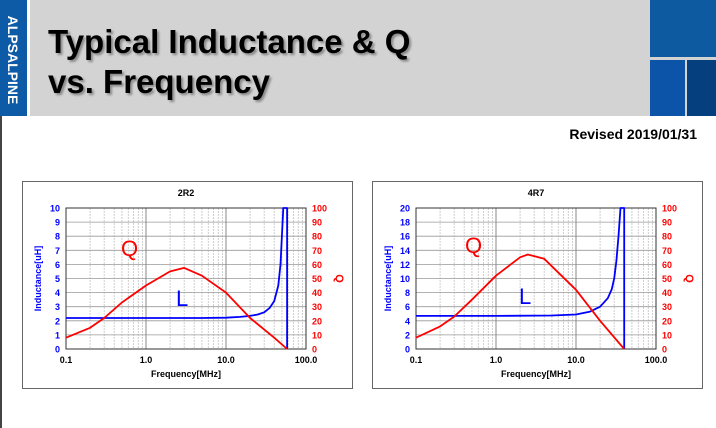 This screenshot has height=428, width=716. I want to click on y-tick-label: 9, so click(57, 223).